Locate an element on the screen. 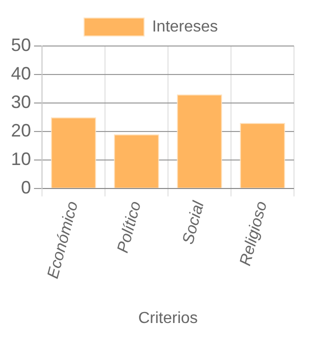  y-tick-label: 50 is located at coordinates (21, 44).